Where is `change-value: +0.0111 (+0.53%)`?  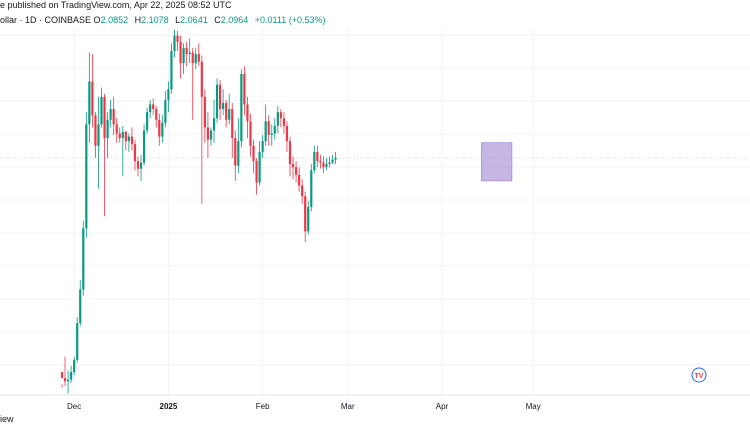 change-value: +0.0111 (+0.53%) is located at coordinates (290, 20).